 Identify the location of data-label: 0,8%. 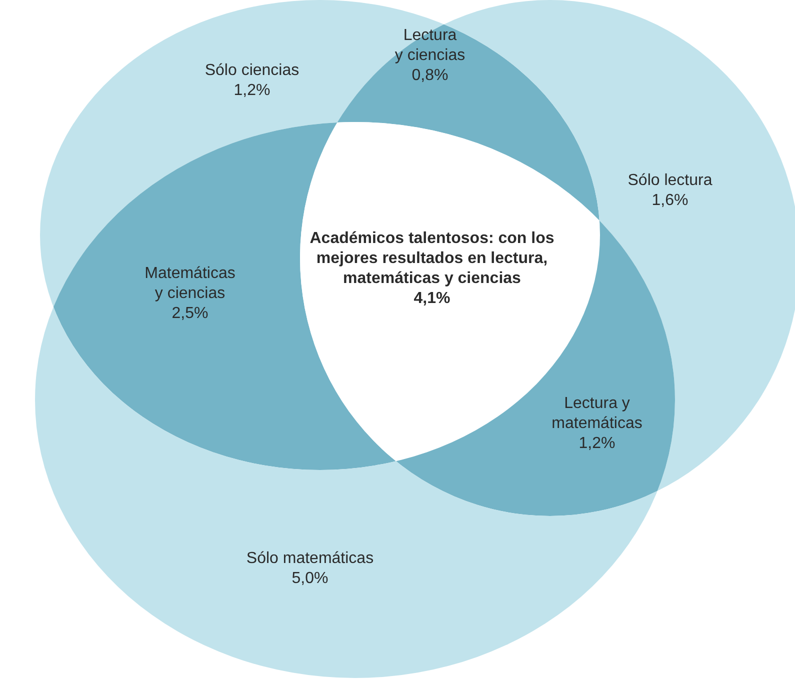
(430, 75).